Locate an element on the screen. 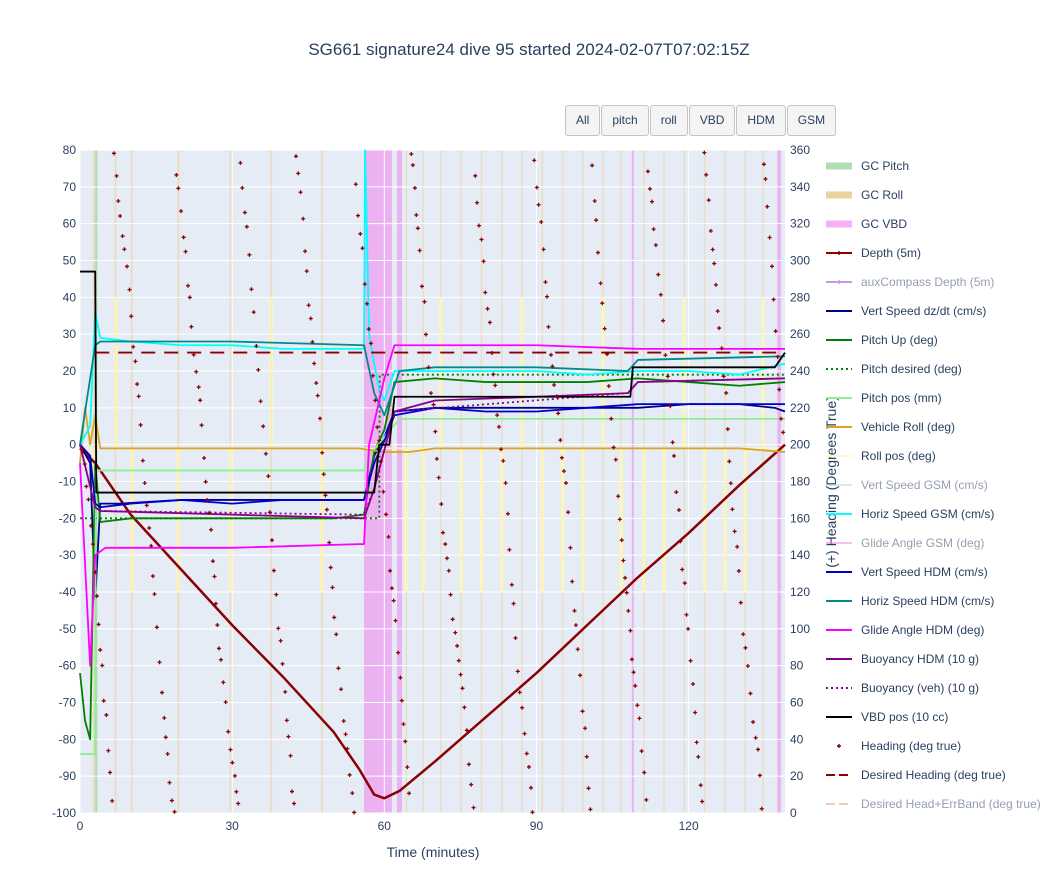 This screenshot has width=1058, height=894. legend-item: Horiz Speed GSM (cm/s) is located at coordinates (939, 513).